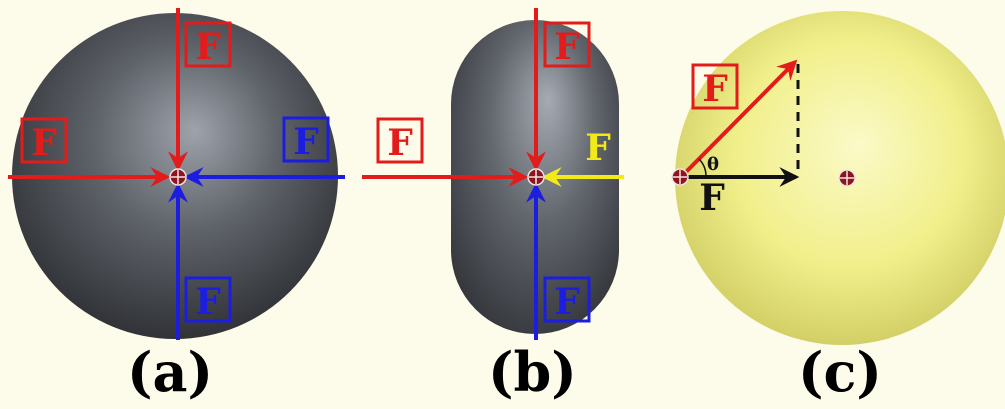  I want to click on force-label-a-bottom: F, so click(208, 299).